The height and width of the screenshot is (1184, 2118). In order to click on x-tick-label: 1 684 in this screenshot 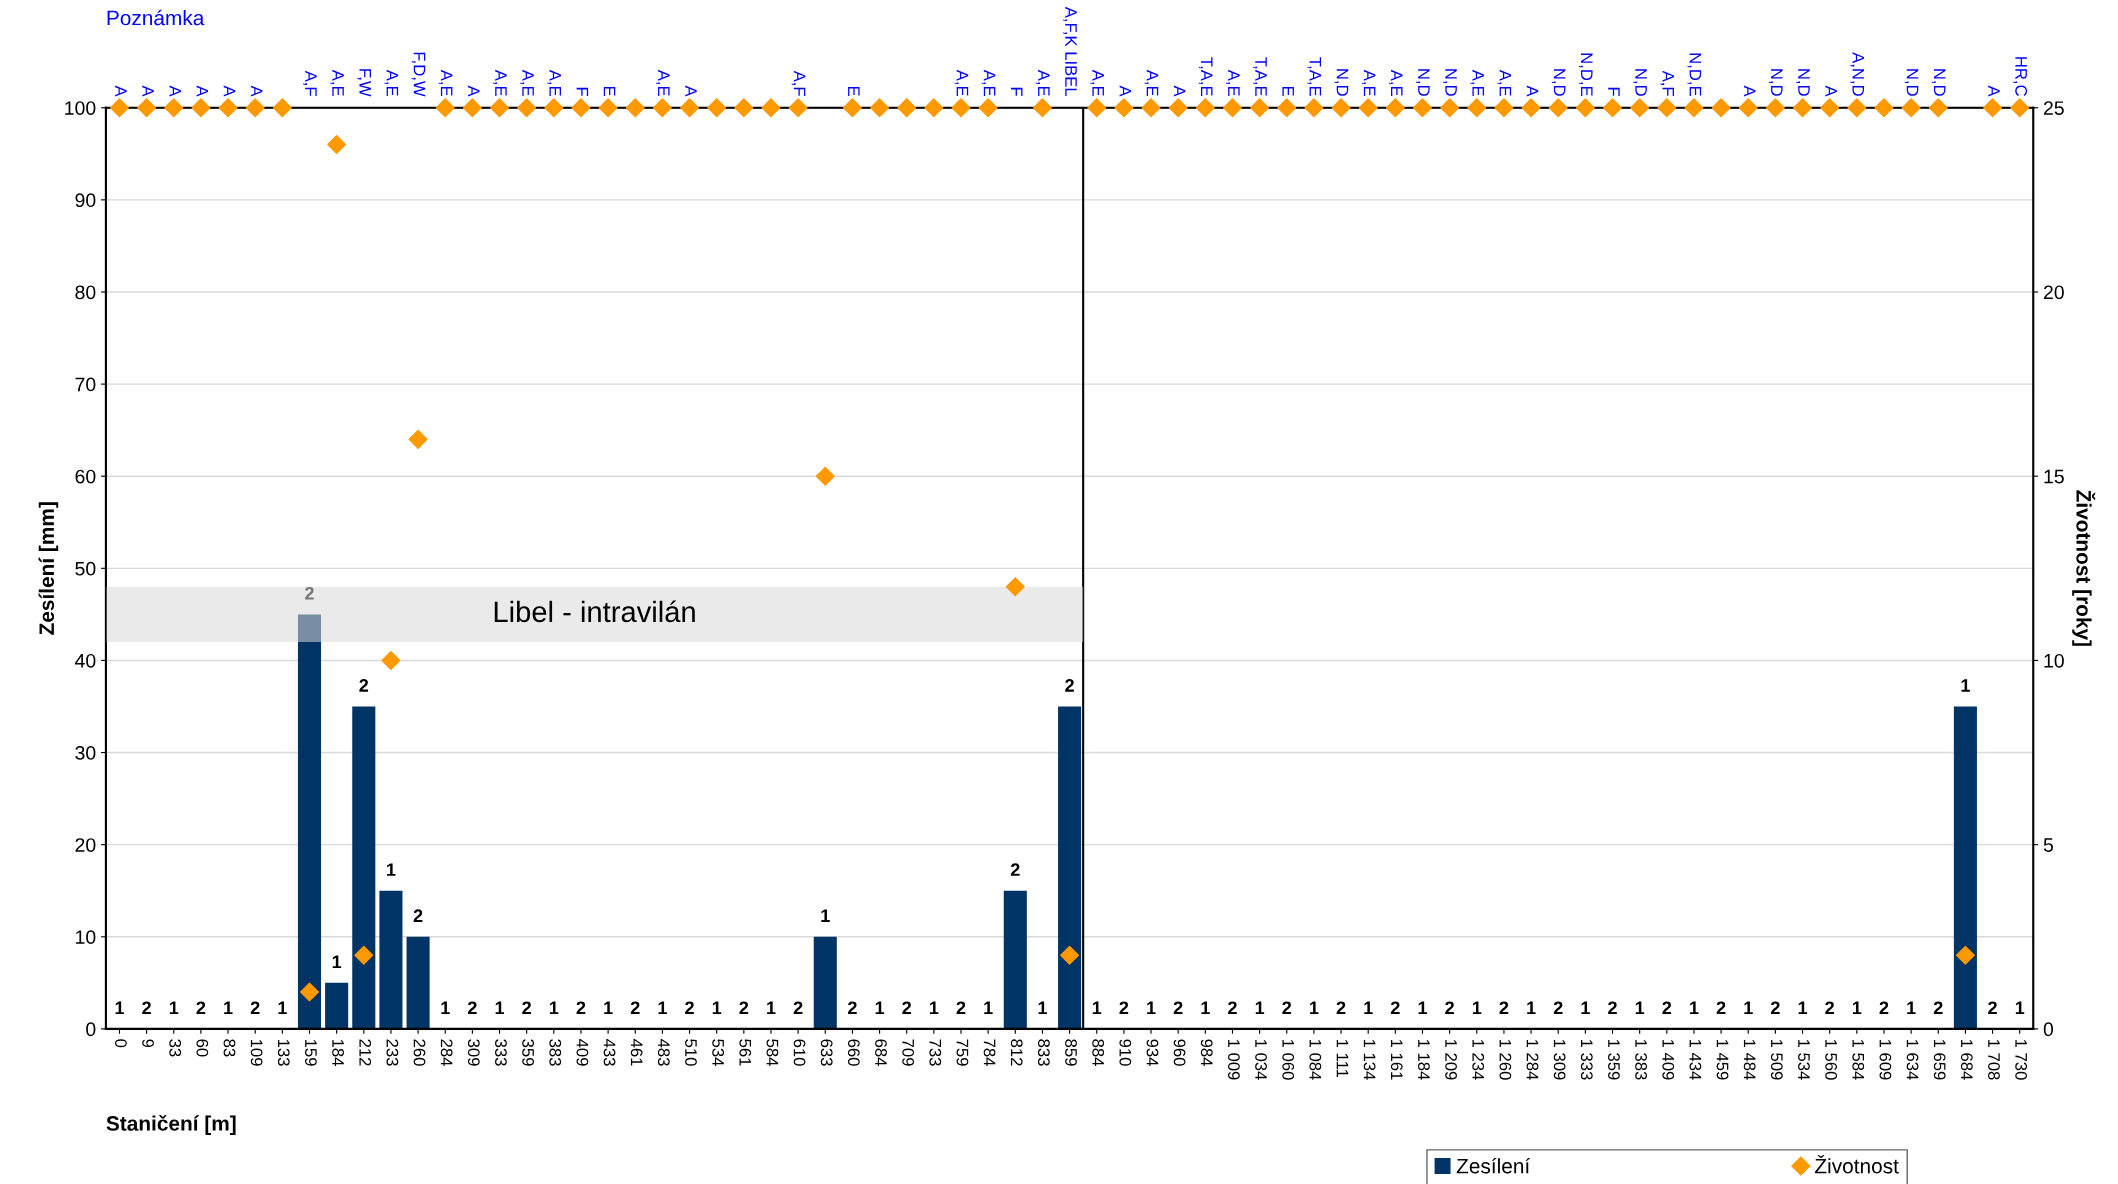, I will do `click(1966, 1059)`.